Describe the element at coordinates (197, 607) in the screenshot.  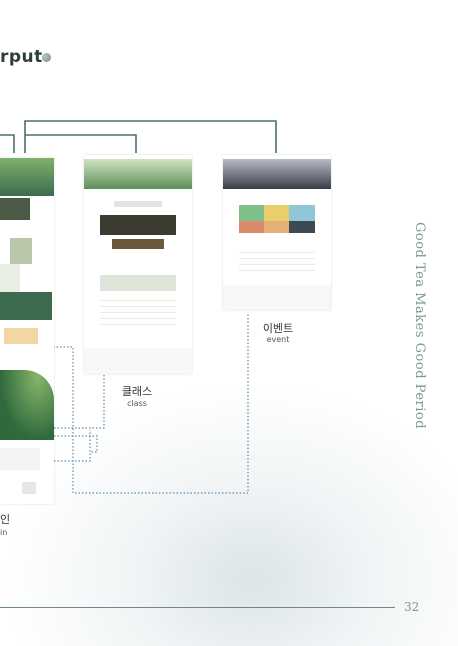
I see `footer-rule` at that location.